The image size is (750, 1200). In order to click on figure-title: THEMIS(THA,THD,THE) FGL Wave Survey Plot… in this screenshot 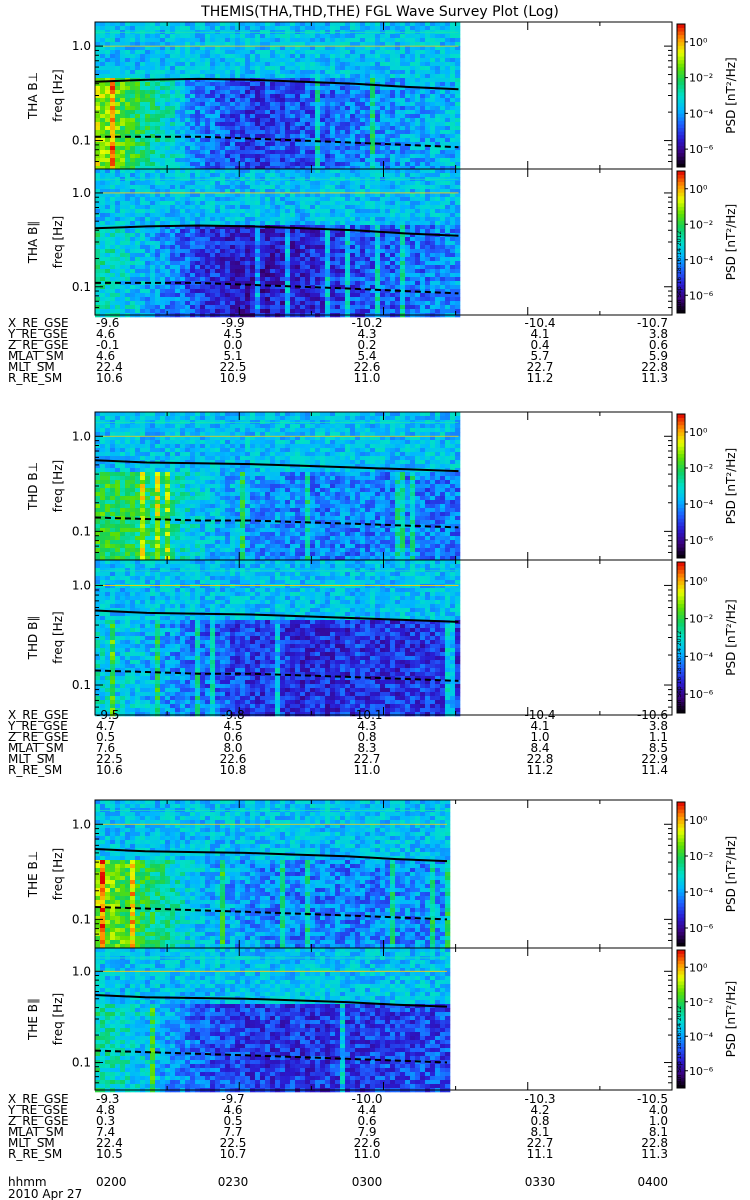, I will do `click(379, 12)`.